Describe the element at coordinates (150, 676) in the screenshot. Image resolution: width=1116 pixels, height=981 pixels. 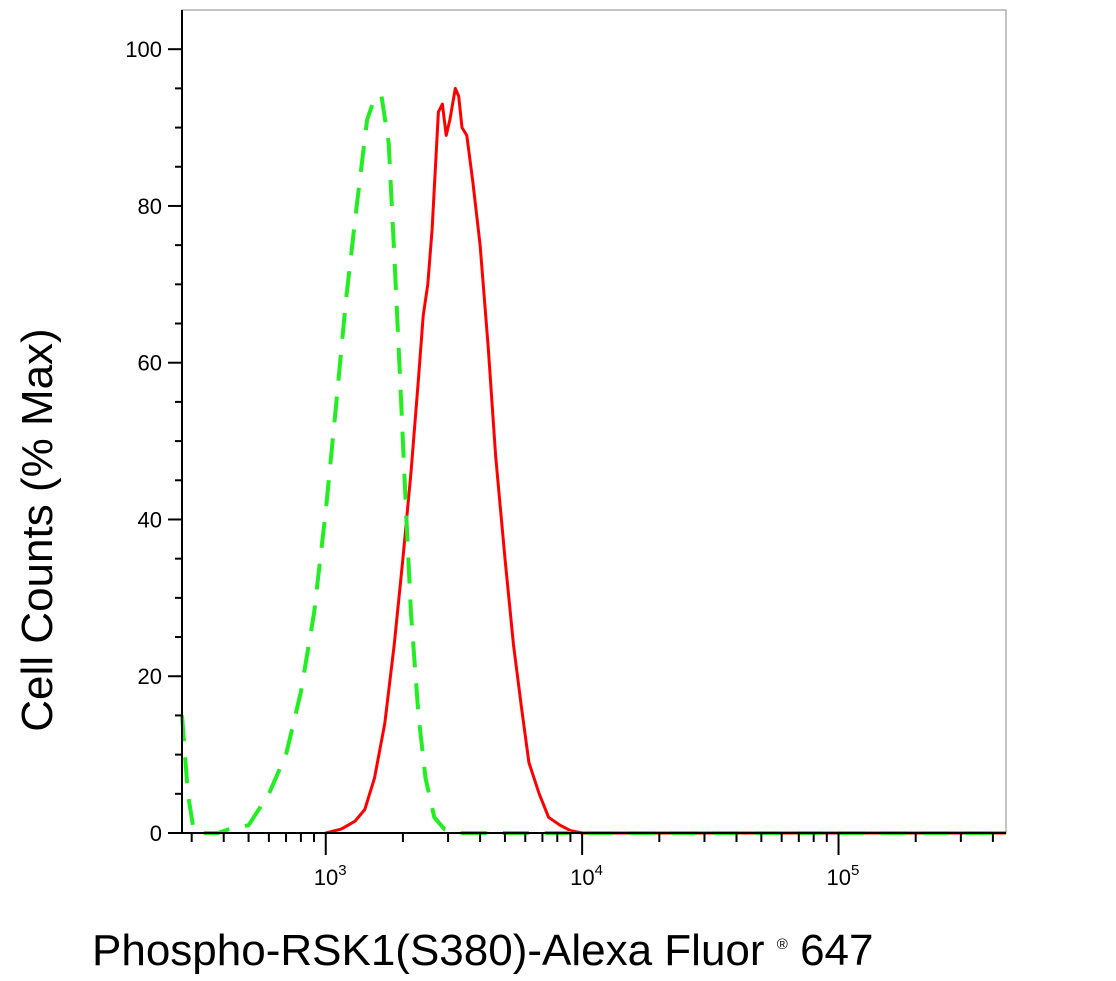
I see `y-tick-label: 20` at that location.